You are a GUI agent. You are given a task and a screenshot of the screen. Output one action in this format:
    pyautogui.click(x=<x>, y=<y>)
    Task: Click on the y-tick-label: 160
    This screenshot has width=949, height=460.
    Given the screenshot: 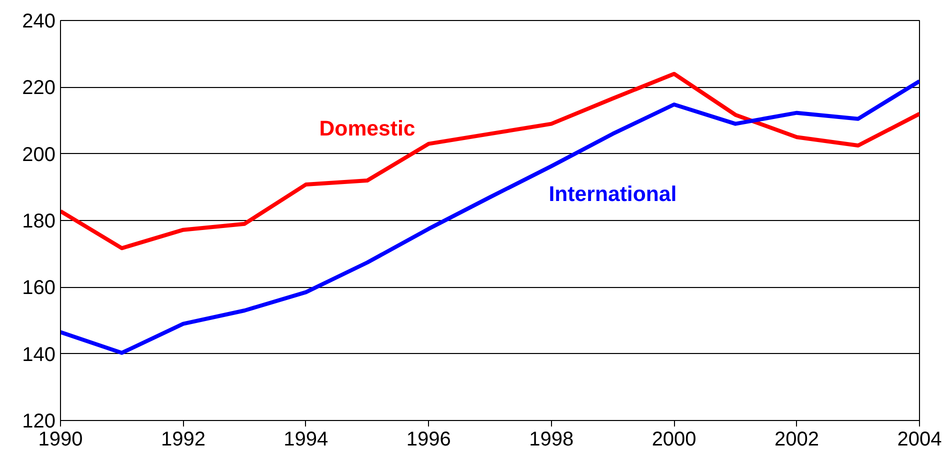 What is the action you would take?
    pyautogui.click(x=39, y=288)
    